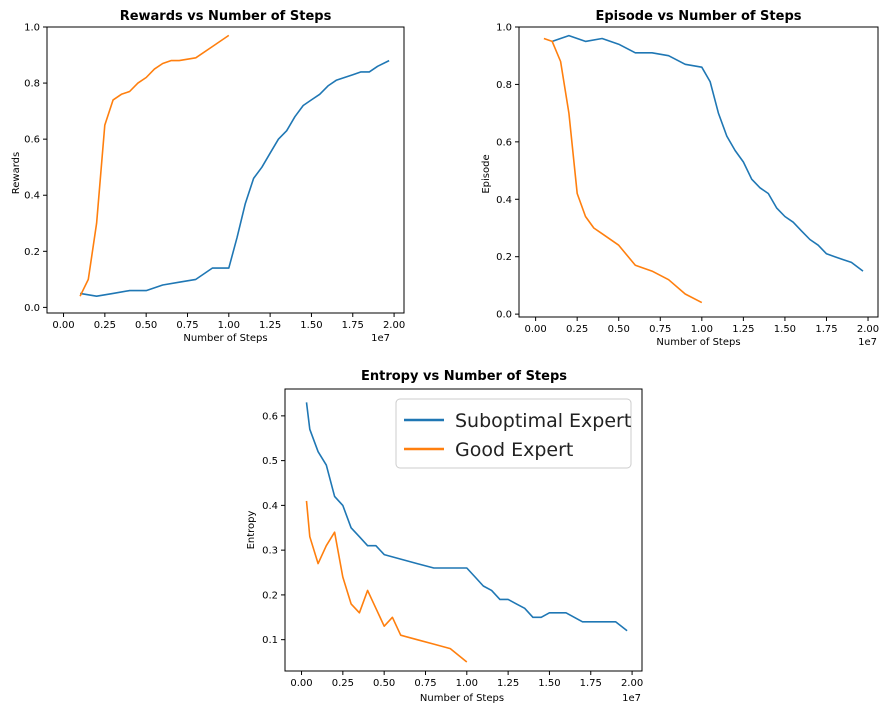  I want to click on rewards-x-tick-label: 2.00, so click(394, 325).